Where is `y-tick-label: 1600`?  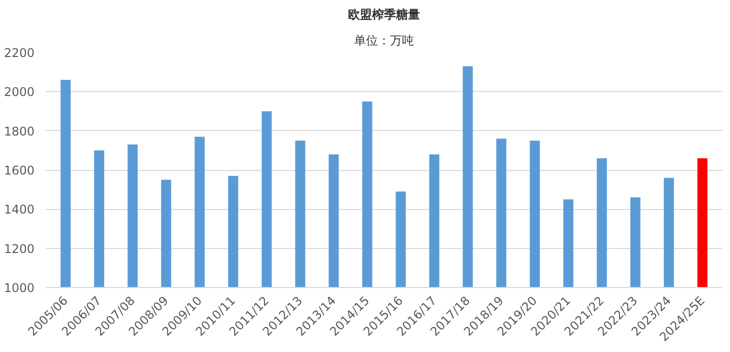
y-tick-label: 1600 is located at coordinates (19, 171).